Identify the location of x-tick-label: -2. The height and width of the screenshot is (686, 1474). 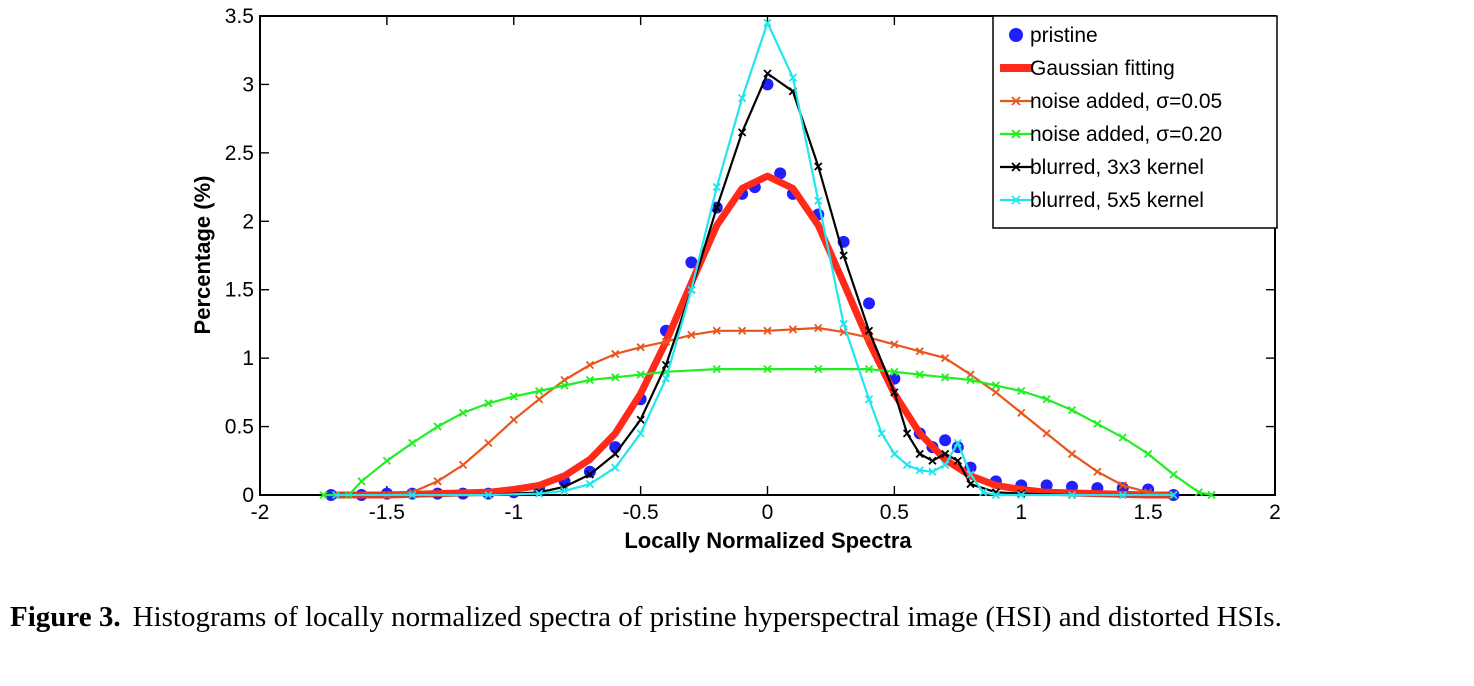
(260, 512).